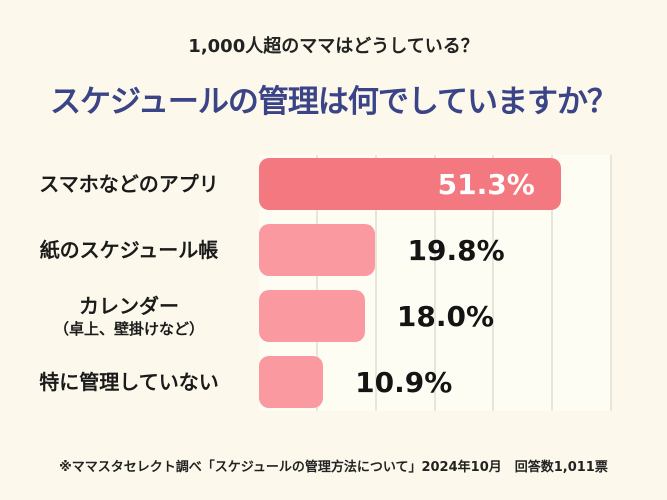 This screenshot has width=667, height=500. Describe the element at coordinates (456, 250) in the screenshot. I see `value-label: 19.8%` at that location.